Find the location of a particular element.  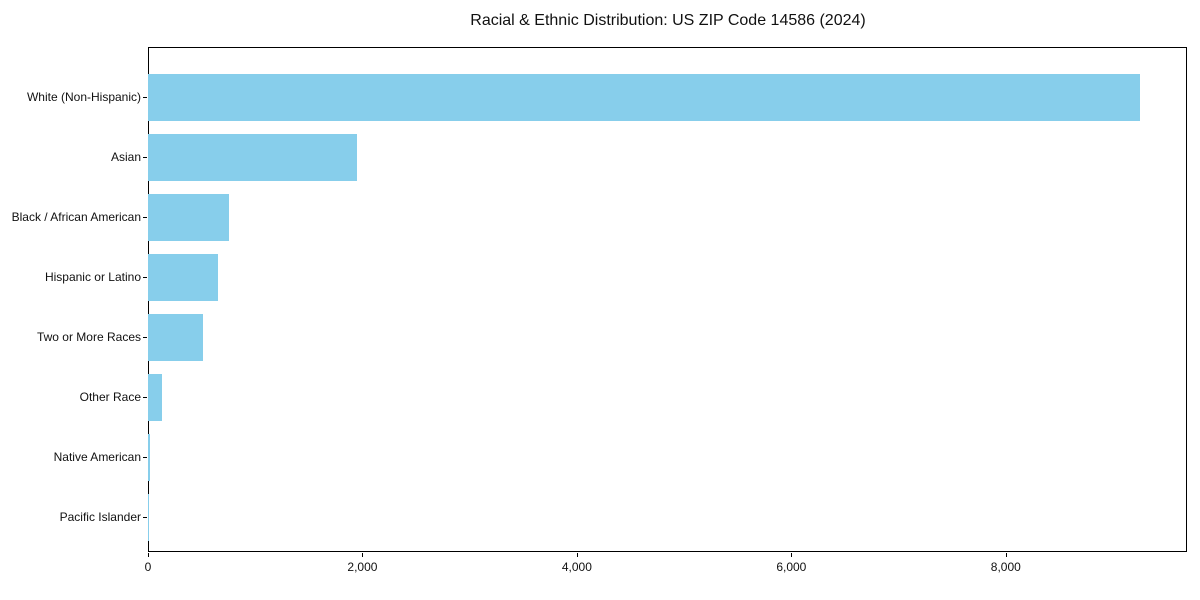

bar-other-race is located at coordinates (155, 397).